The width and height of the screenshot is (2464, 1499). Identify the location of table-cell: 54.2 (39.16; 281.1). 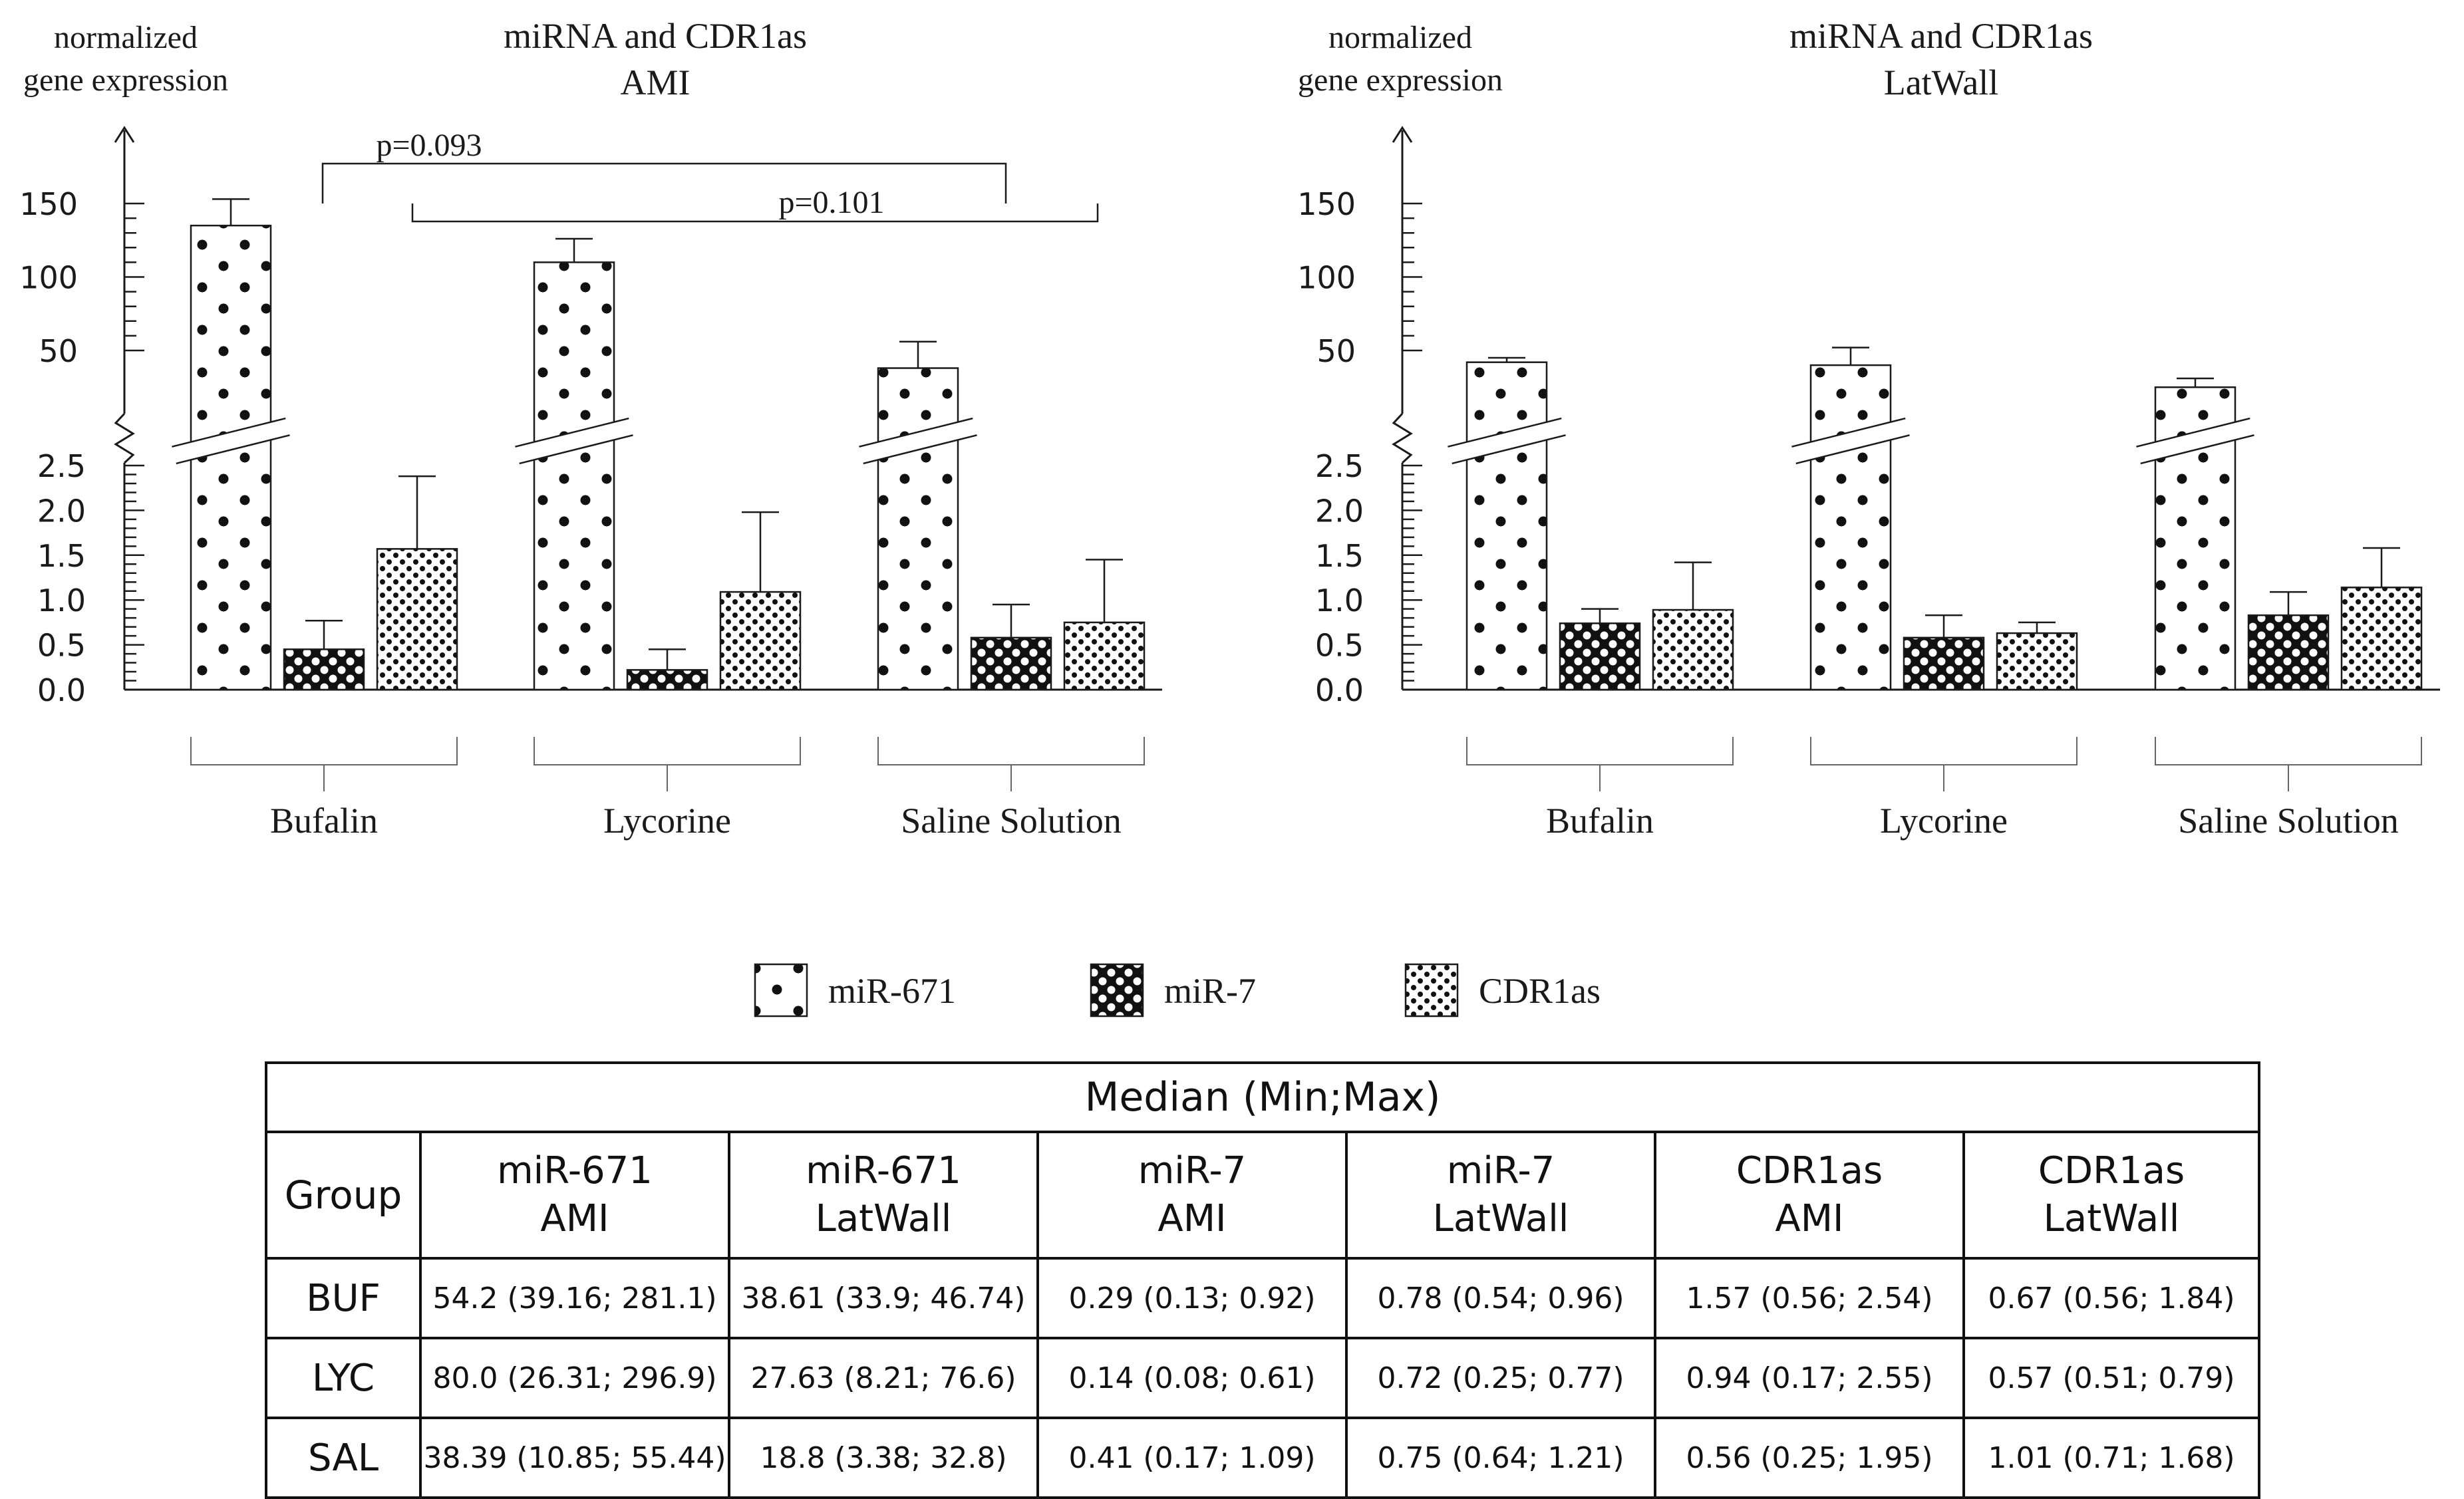
(574, 1298).